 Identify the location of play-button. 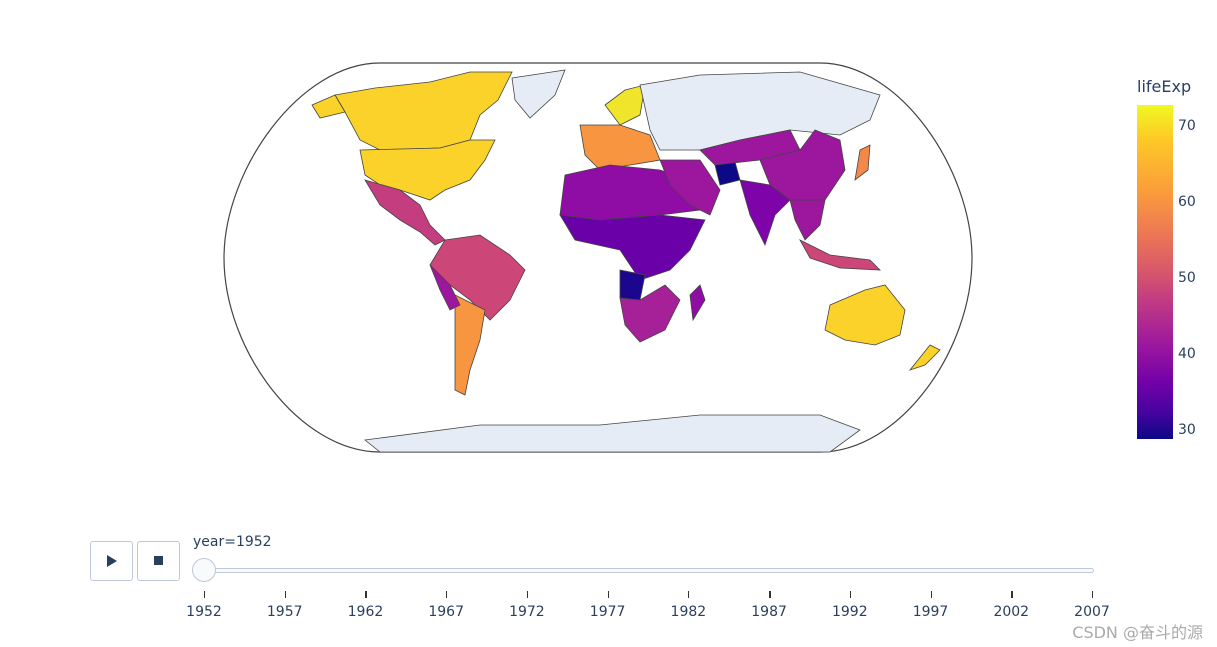
(111, 561).